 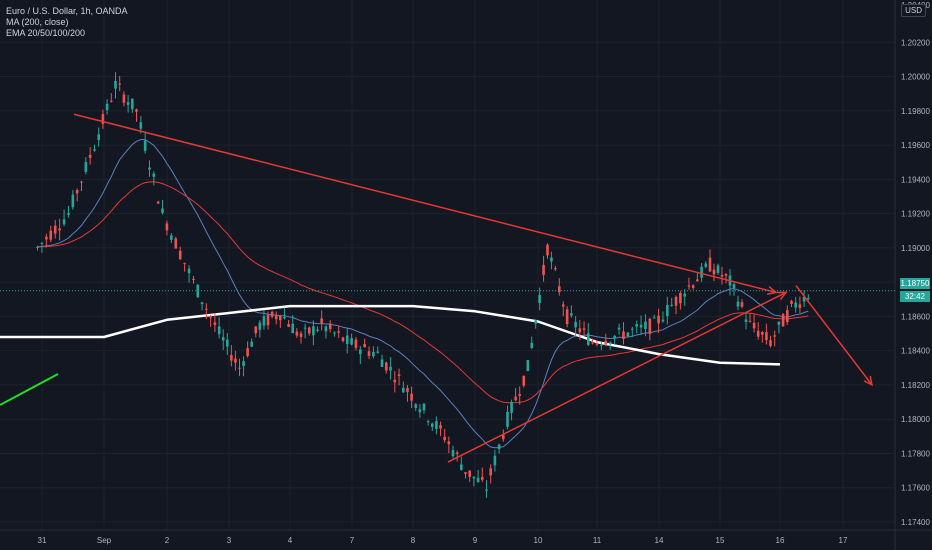 I want to click on ema-indicator-label: EMA 20/50/100/200, so click(x=46, y=33).